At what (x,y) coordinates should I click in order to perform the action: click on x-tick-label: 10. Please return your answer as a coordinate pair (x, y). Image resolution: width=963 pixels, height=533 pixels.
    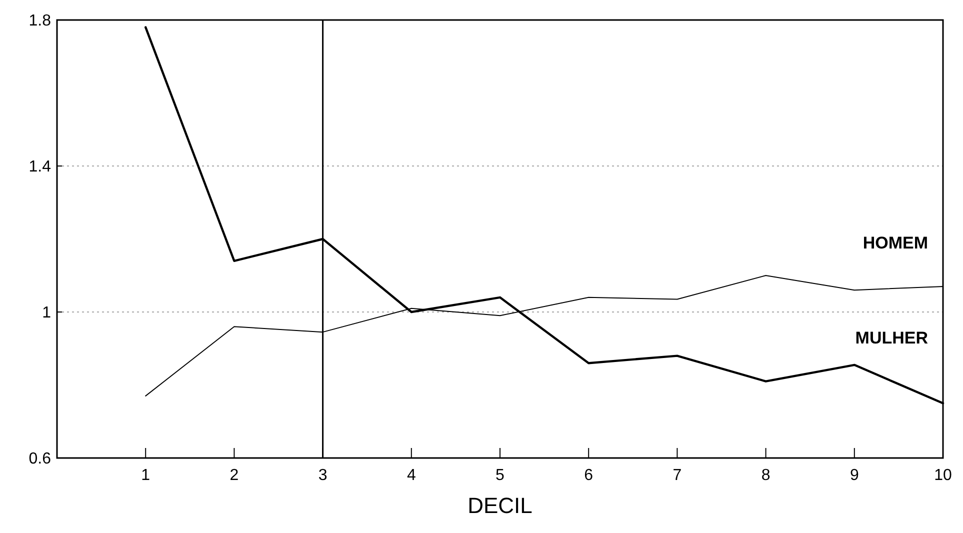
    Looking at the image, I should click on (943, 475).